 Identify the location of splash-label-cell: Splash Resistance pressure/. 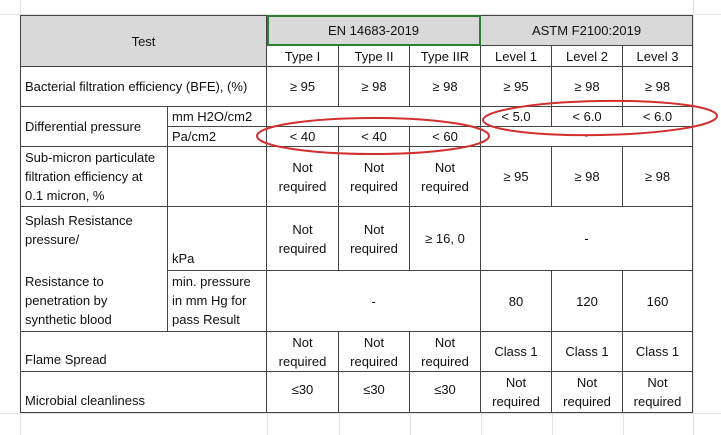
(94, 239).